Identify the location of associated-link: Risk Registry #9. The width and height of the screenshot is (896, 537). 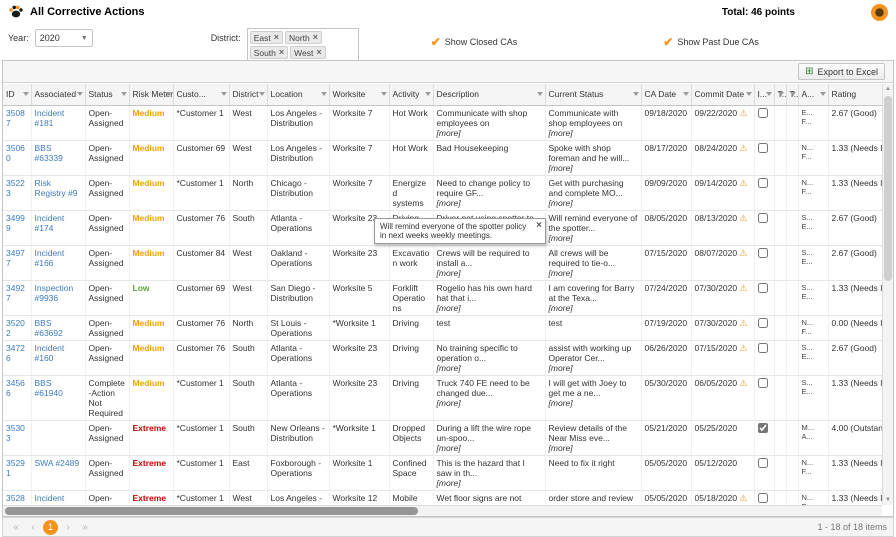
(56, 187).